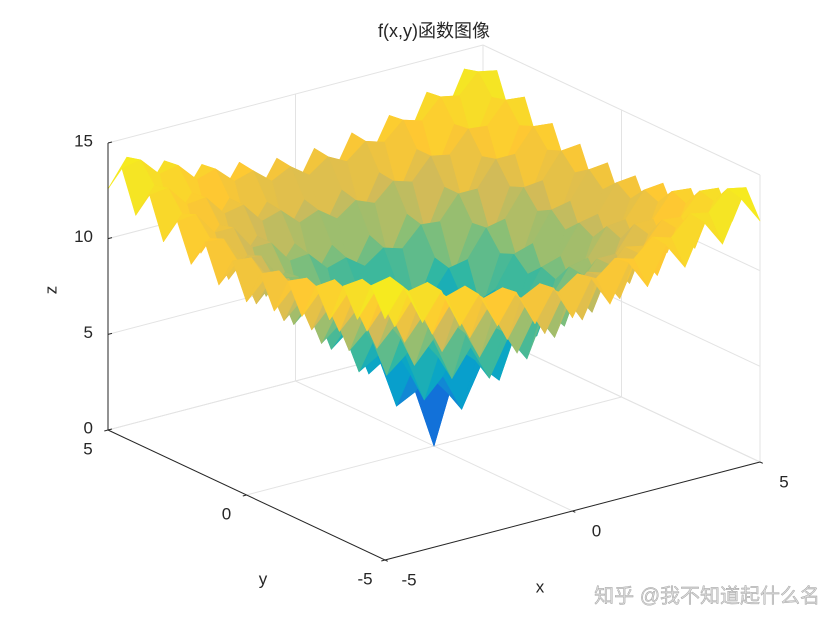 Image resolution: width=840 pixels, height=630 pixels. I want to click on z-tick-label: 0, so click(88, 427).